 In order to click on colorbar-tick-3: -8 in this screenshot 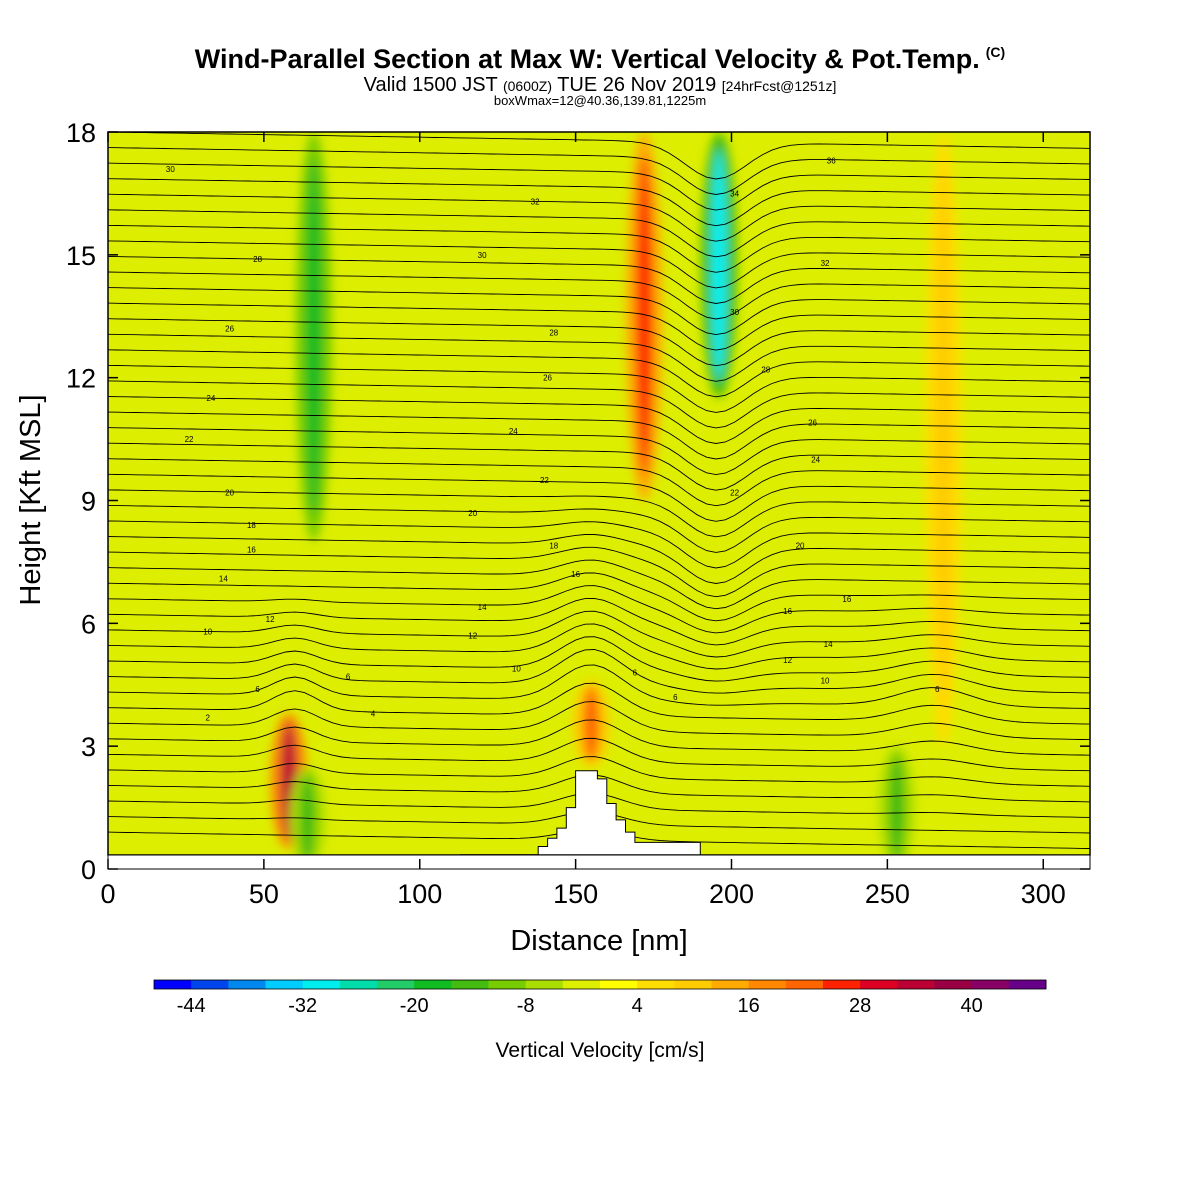, I will do `click(526, 1006)`.